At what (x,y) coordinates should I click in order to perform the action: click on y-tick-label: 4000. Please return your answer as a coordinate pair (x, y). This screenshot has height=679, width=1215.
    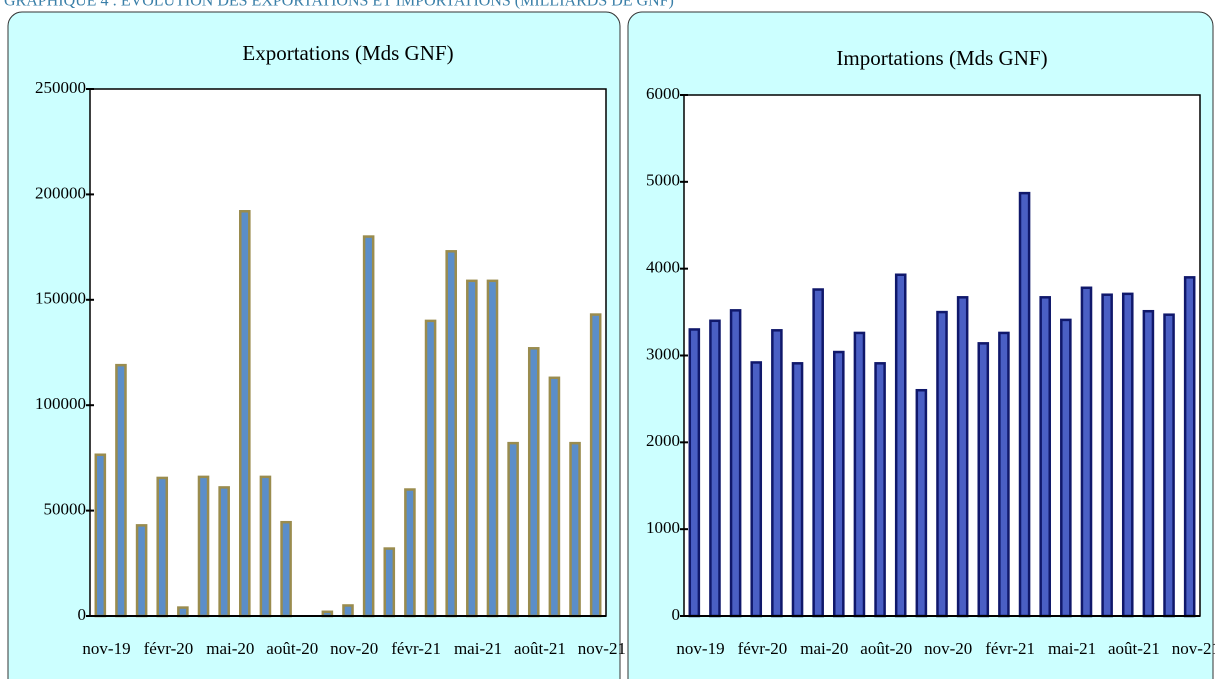
    Looking at the image, I should click on (663, 267).